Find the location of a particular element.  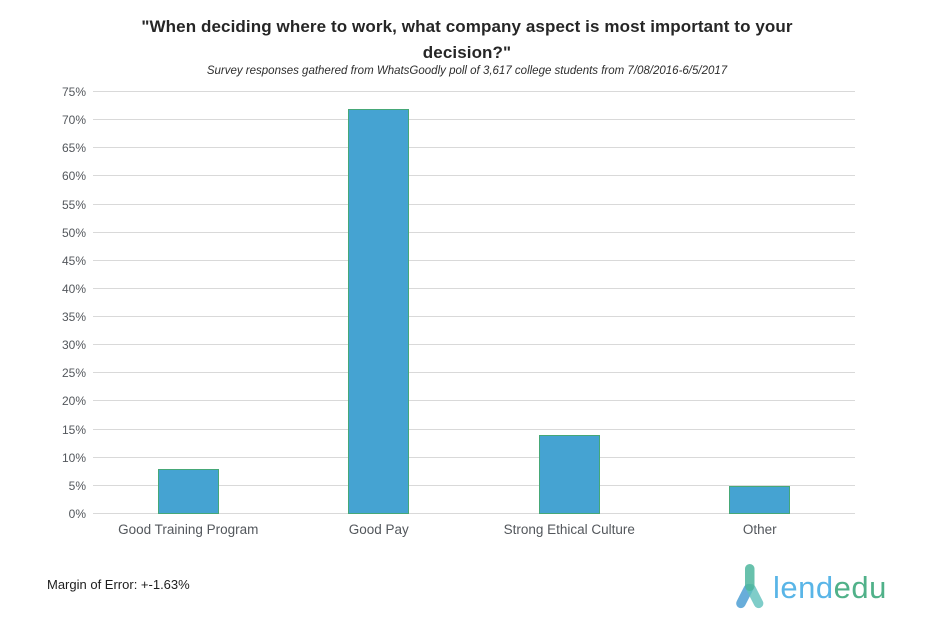

y-axis-tick-label: 70% is located at coordinates (73, 120).